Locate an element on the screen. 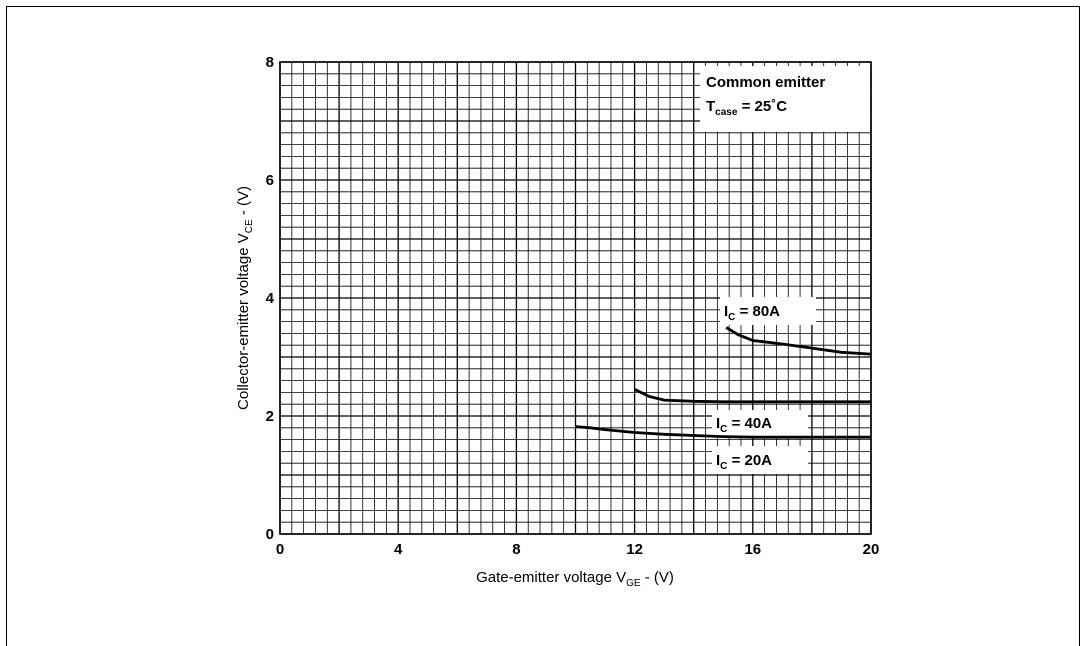 The height and width of the screenshot is (646, 1089). series-line-ic-20a is located at coordinates (723, 432).